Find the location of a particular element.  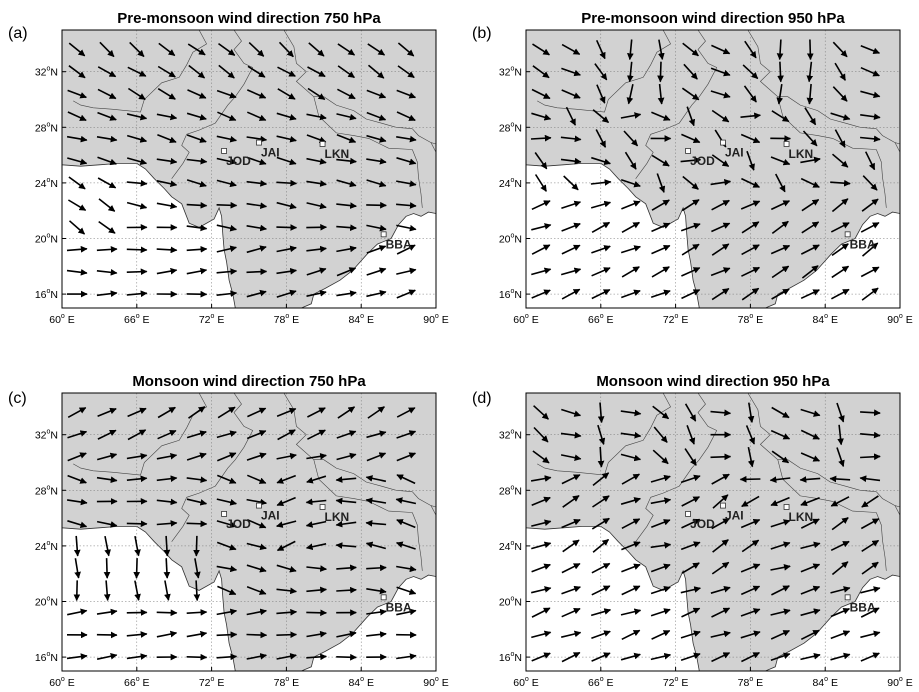

panel-title: Pre-monsoon wind direction 950 hPa is located at coordinates (713, 18).